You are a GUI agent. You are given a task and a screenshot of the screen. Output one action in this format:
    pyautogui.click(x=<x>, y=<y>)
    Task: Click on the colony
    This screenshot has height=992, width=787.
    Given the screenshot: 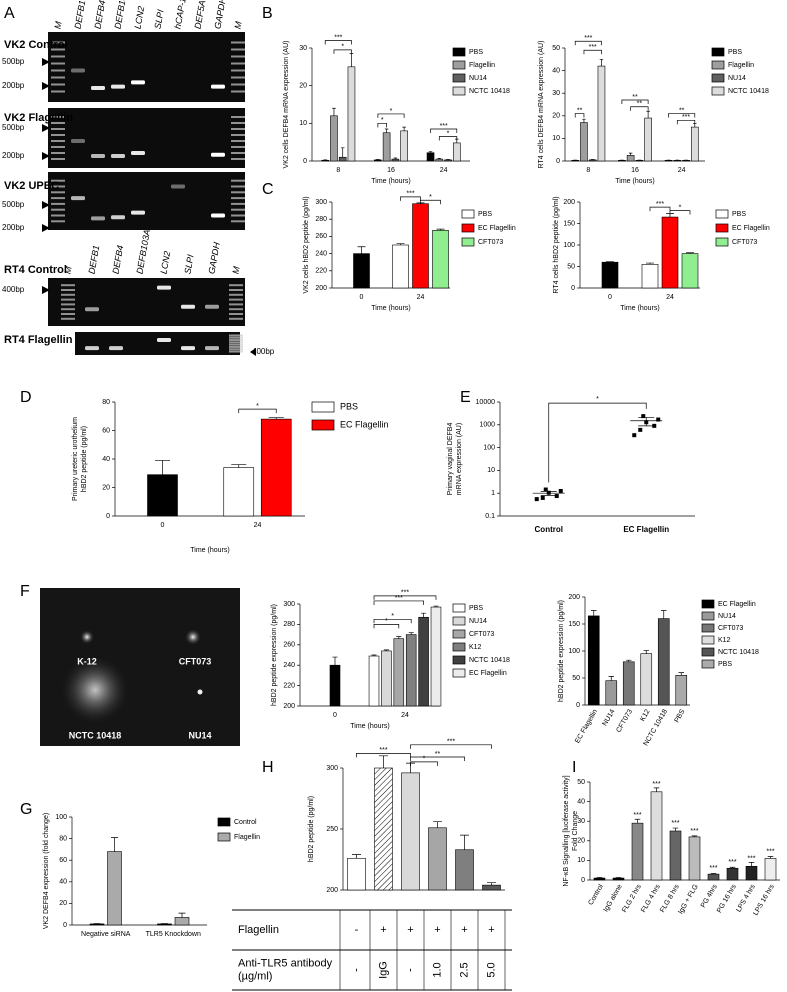 What is the action you would take?
    pyautogui.click(x=200, y=692)
    